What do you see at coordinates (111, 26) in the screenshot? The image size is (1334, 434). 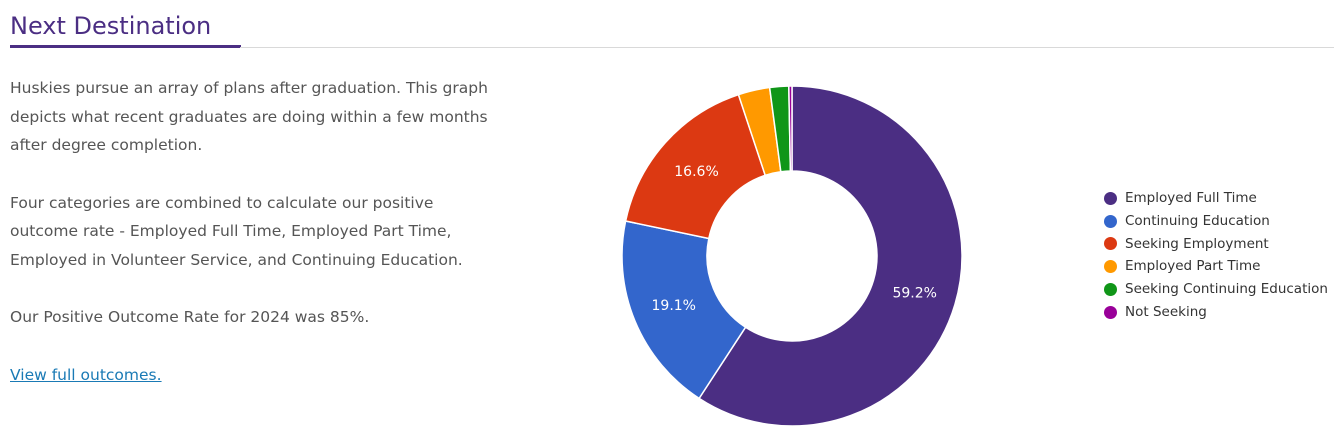 I see `page-title: Next Destination` at bounding box center [111, 26].